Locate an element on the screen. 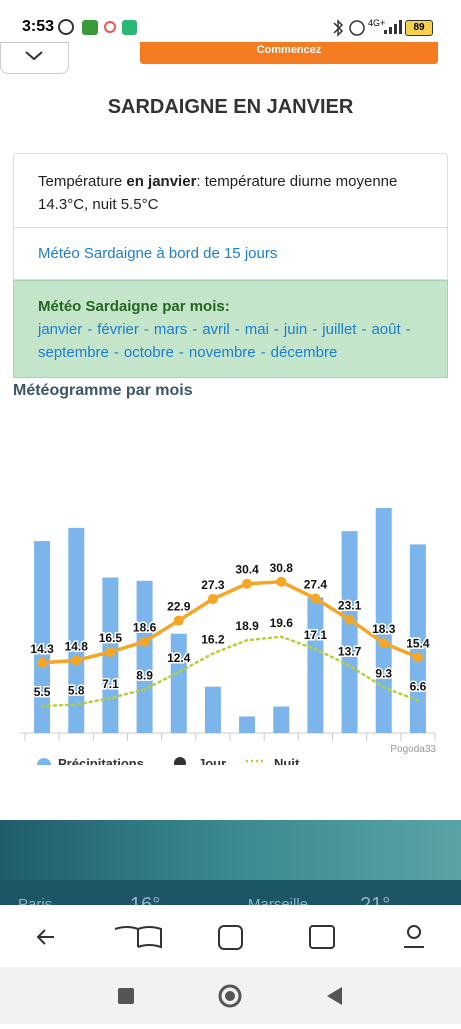 This screenshot has height=1029, width=461. downloads is located at coordinates (322, 937).